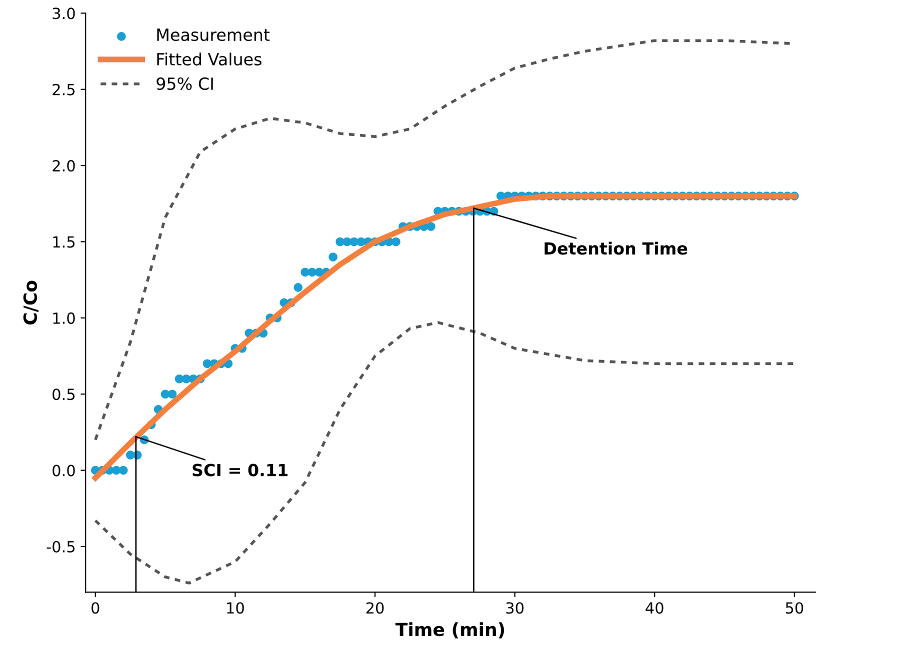 The height and width of the screenshot is (658, 901). What do you see at coordinates (64, 242) in the screenshot?
I see `y-tick-label: 1.5` at bounding box center [64, 242].